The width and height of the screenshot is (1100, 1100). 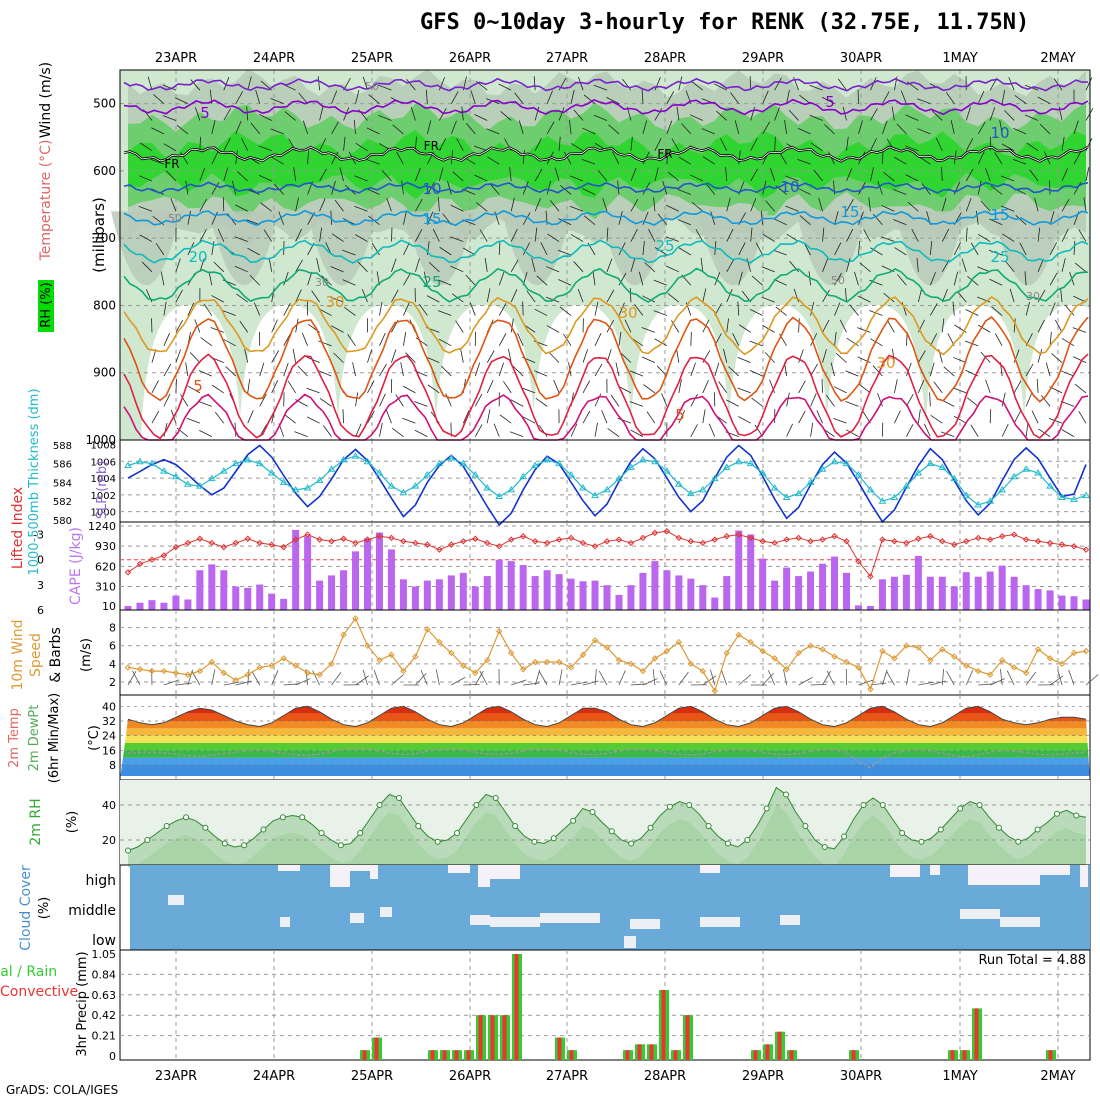 I want to click on wind-speed-marker, so click(x=559, y=662).